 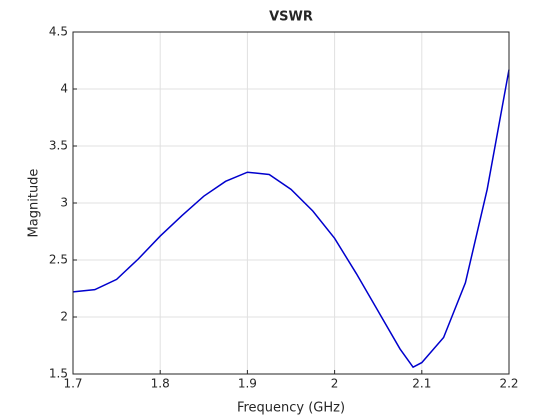 What do you see at coordinates (72, 384) in the screenshot?
I see `x-tick-label: 1.7` at bounding box center [72, 384].